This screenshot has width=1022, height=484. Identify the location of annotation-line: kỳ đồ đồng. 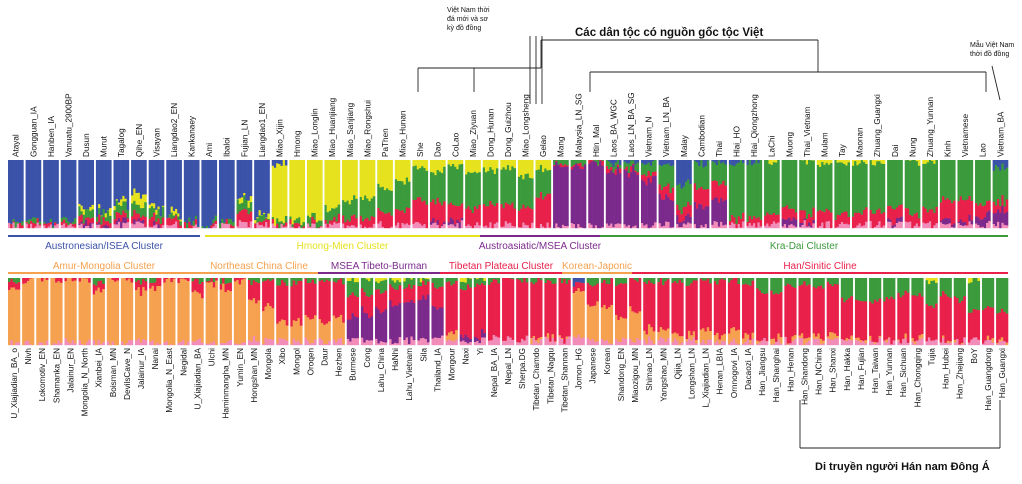
(464, 27).